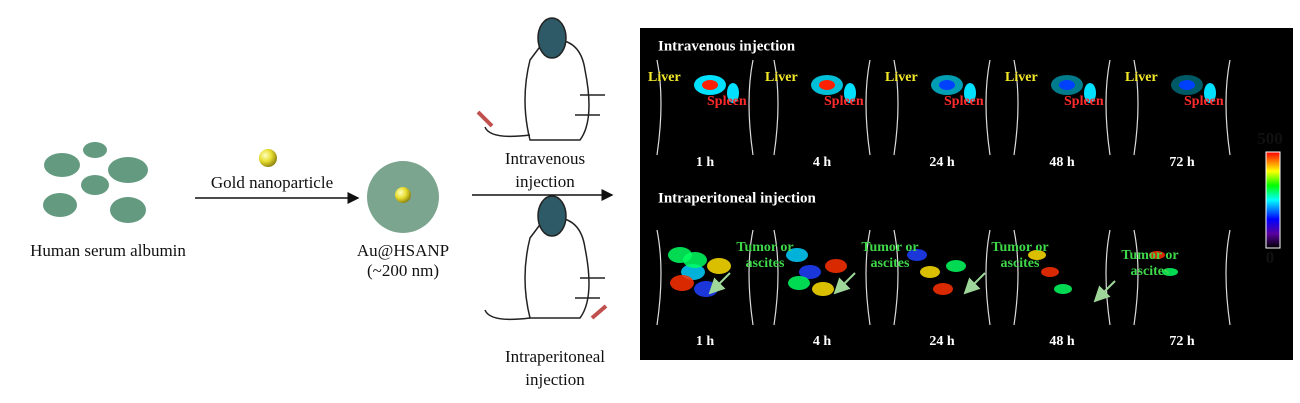 Image resolution: width=1300 pixels, height=403 pixels. I want to click on albumin-icon, so click(95, 182).